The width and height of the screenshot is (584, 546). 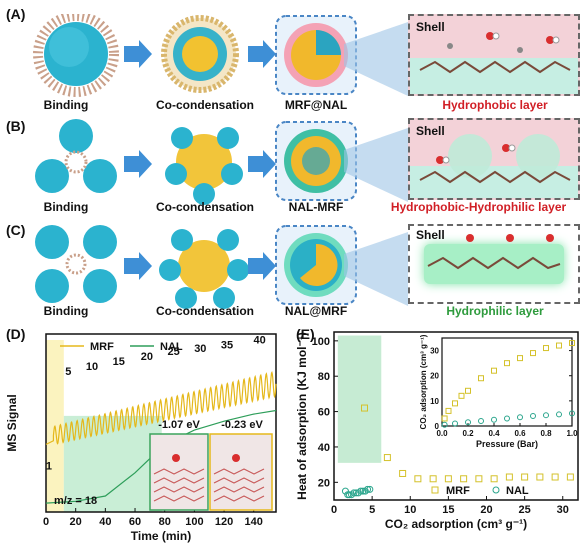 What do you see at coordinates (494, 159) in the screenshot?
I see `zoom-box-b: Shell` at bounding box center [494, 159].